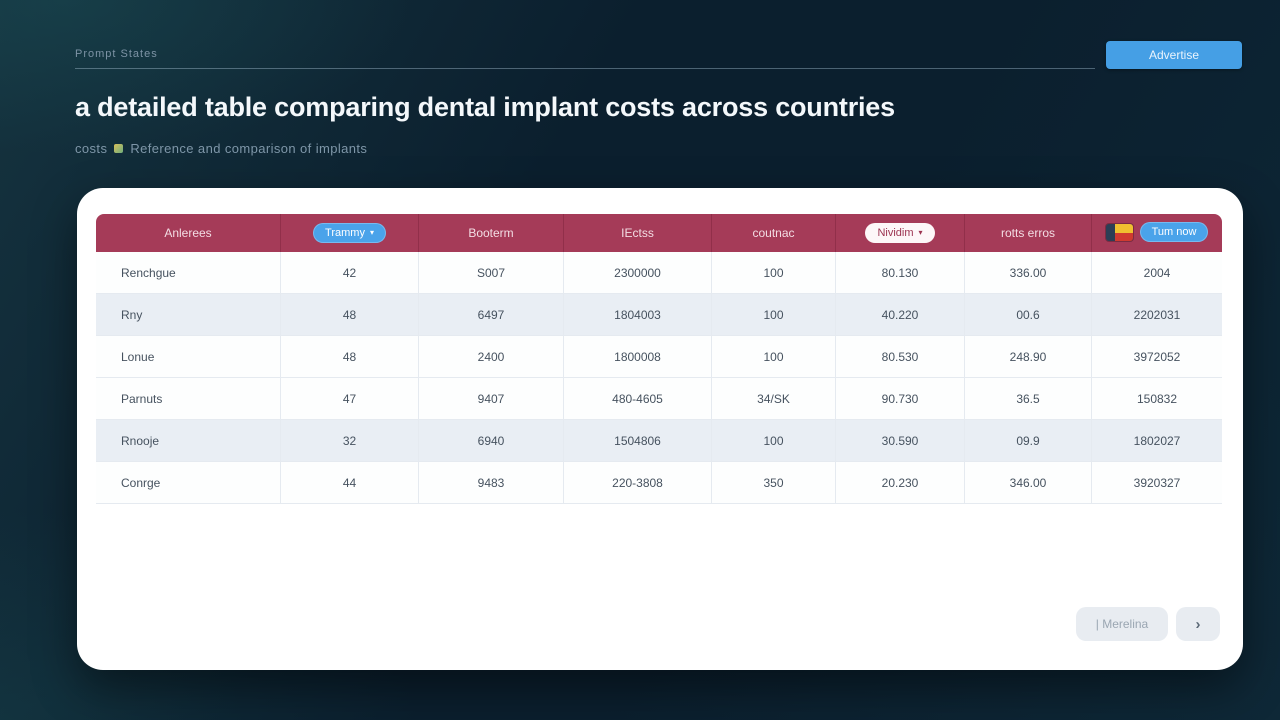 The image size is (1280, 720). I want to click on header-cell-medium: Nividim ▾, so click(900, 233).